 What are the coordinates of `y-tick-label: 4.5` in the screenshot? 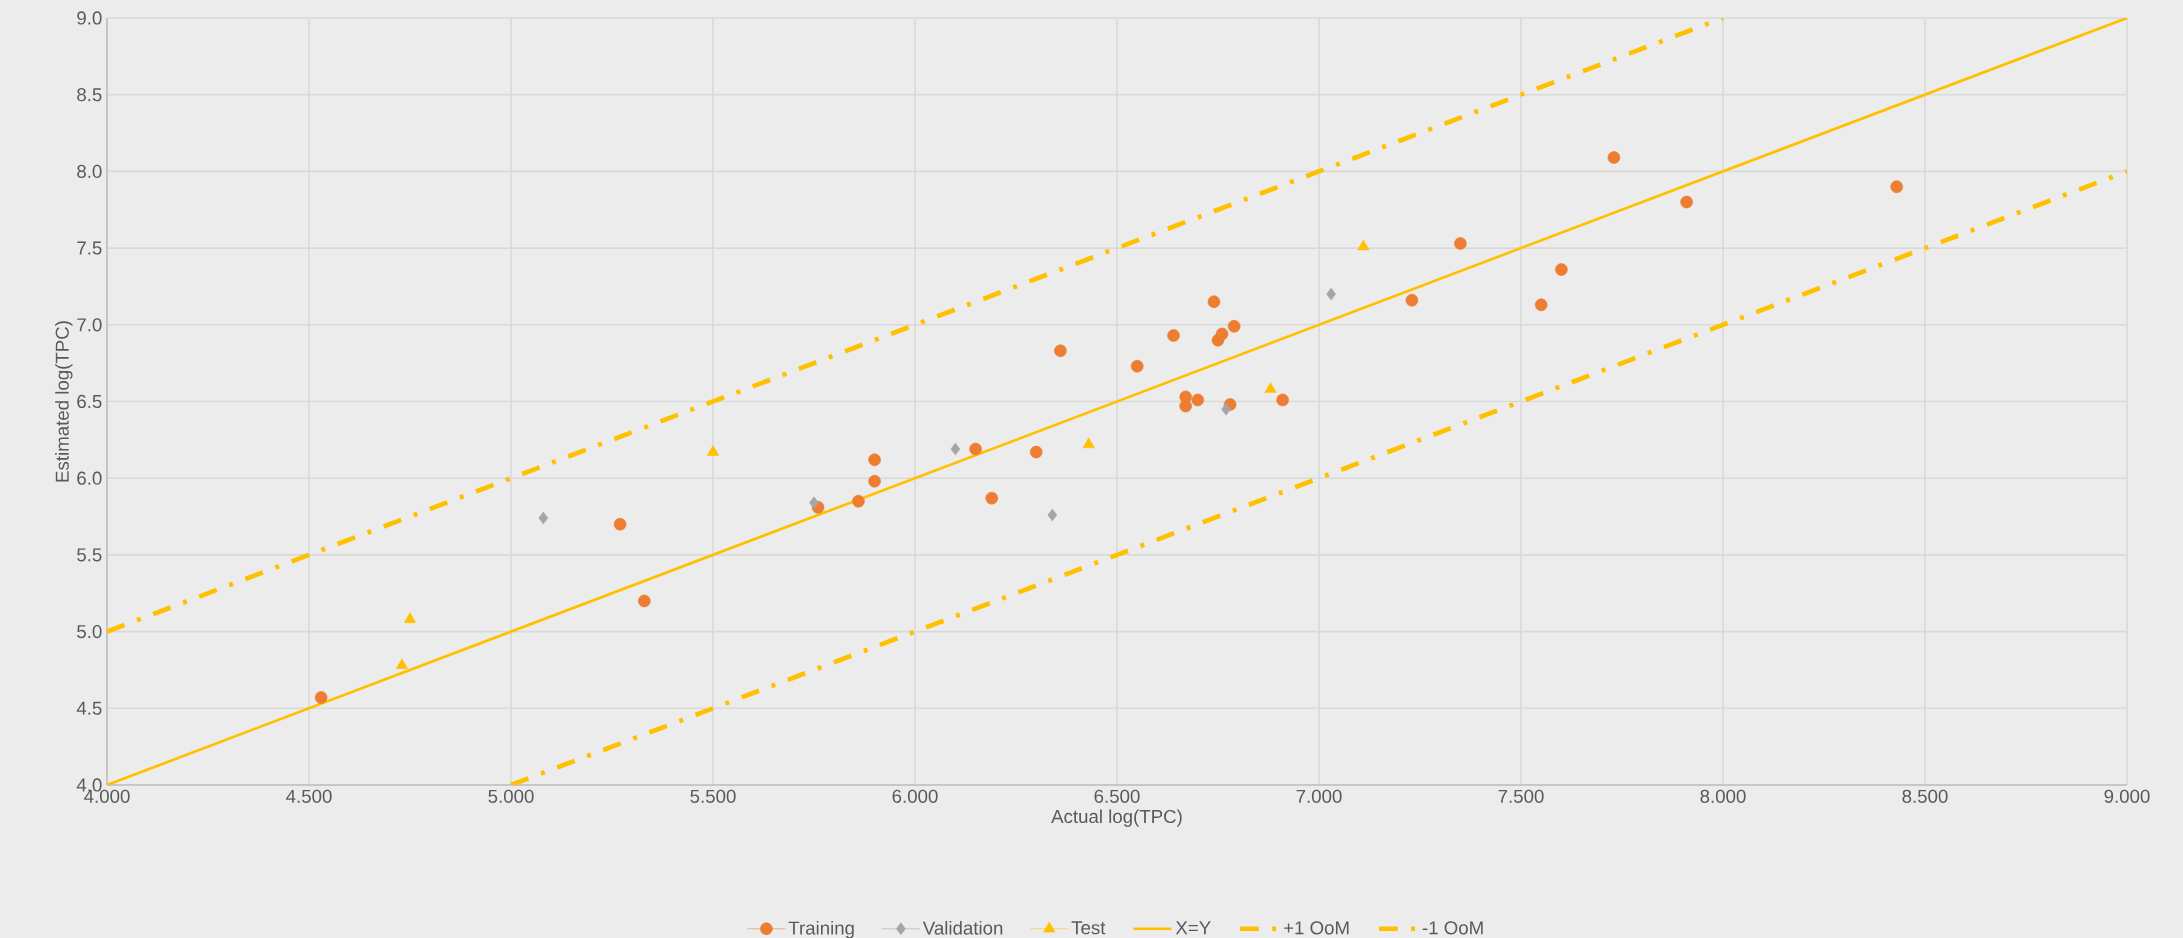 It's located at (89, 708).